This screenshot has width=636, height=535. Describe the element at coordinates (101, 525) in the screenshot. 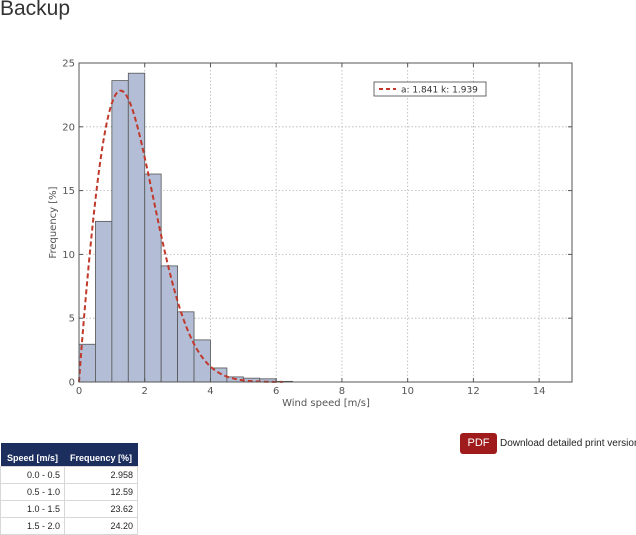

I see `frequency-cell: 24.20` at that location.